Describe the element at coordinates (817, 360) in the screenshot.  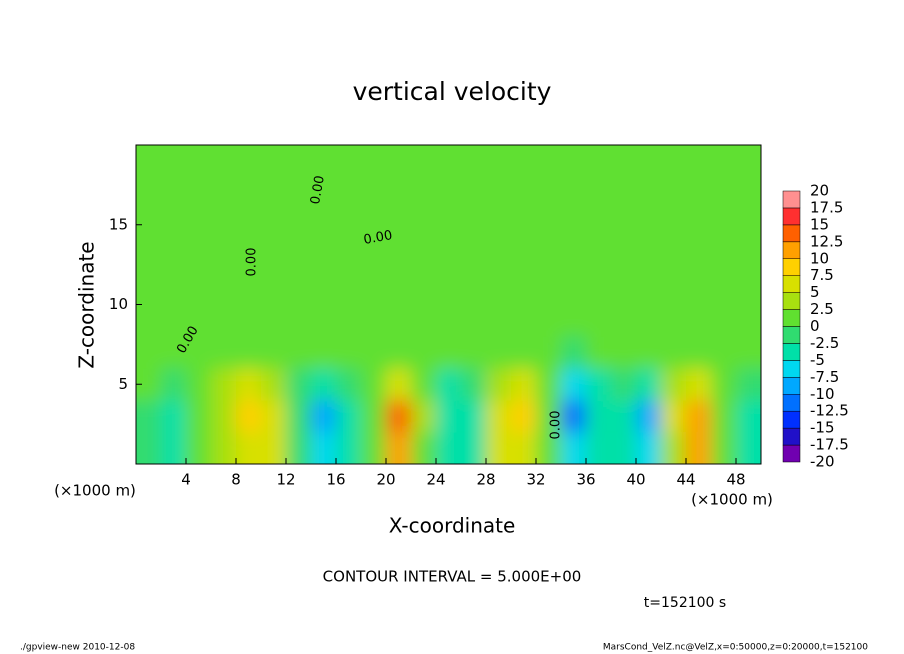
I see `colorbar-label: -5` at that location.